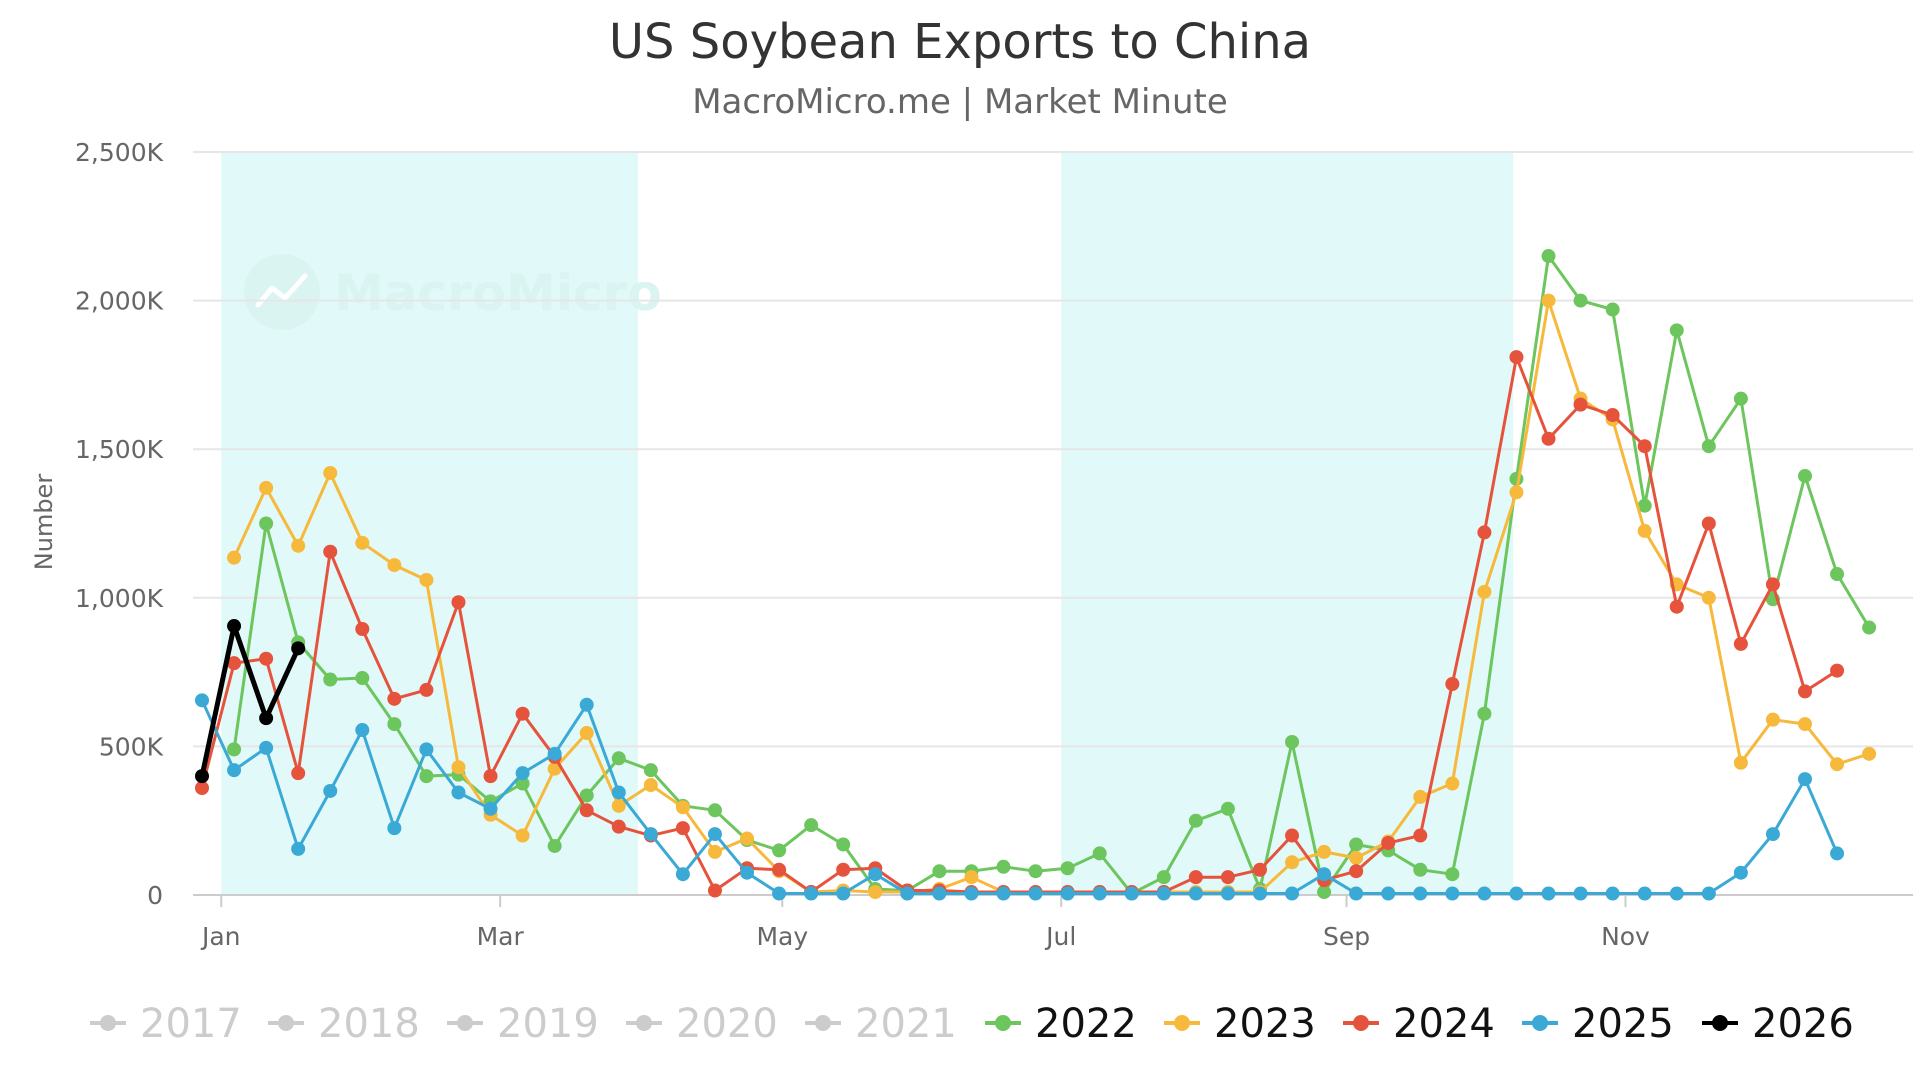 Image resolution: width=1920 pixels, height=1080 pixels. I want to click on legend-label: 2020, so click(727, 1024).